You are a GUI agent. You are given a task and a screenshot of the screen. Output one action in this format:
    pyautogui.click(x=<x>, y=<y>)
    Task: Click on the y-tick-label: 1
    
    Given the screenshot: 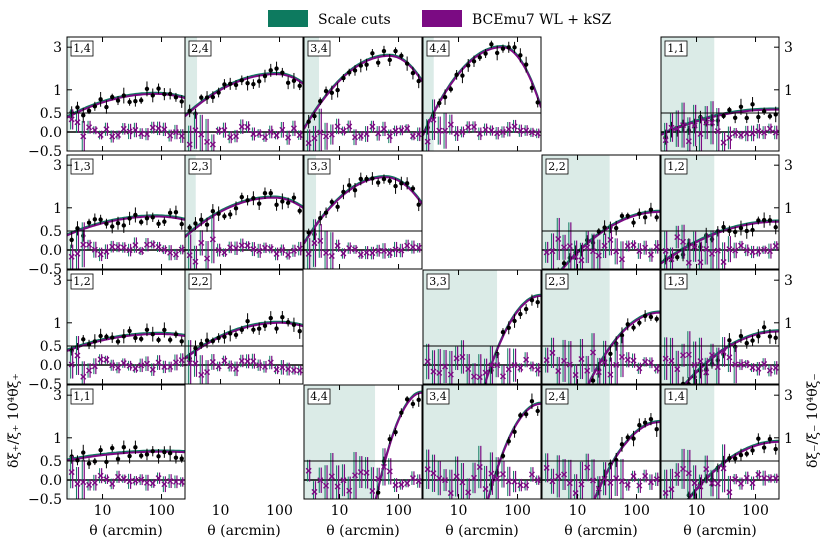 What is the action you would take?
    pyautogui.click(x=788, y=324)
    